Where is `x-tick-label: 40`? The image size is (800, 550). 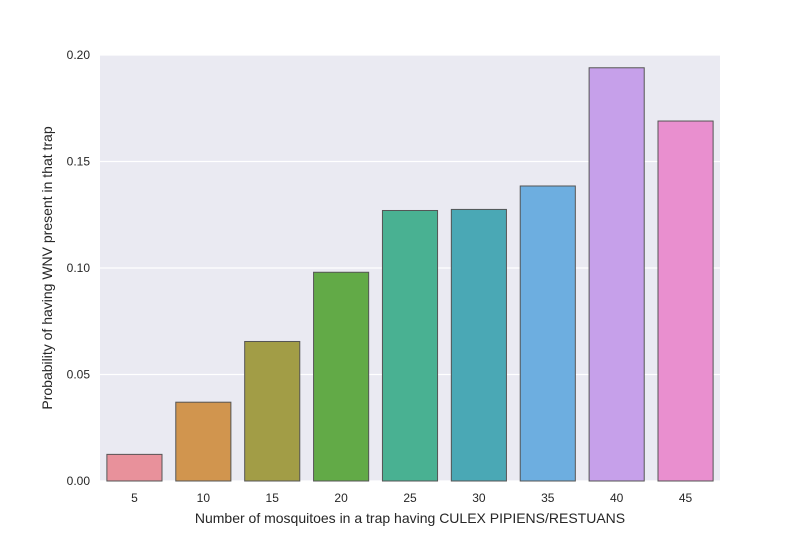 x-tick-label: 40 is located at coordinates (617, 498).